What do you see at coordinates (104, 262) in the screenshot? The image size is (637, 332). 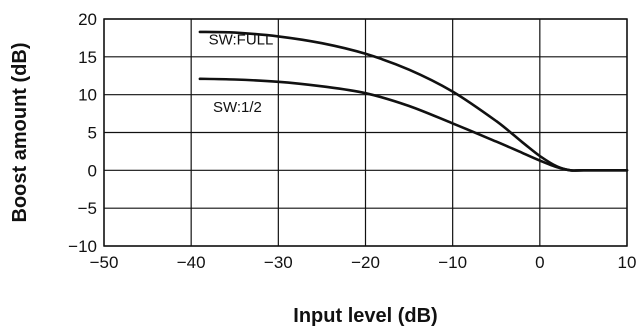 I see `x-tick-label: −50` at bounding box center [104, 262].